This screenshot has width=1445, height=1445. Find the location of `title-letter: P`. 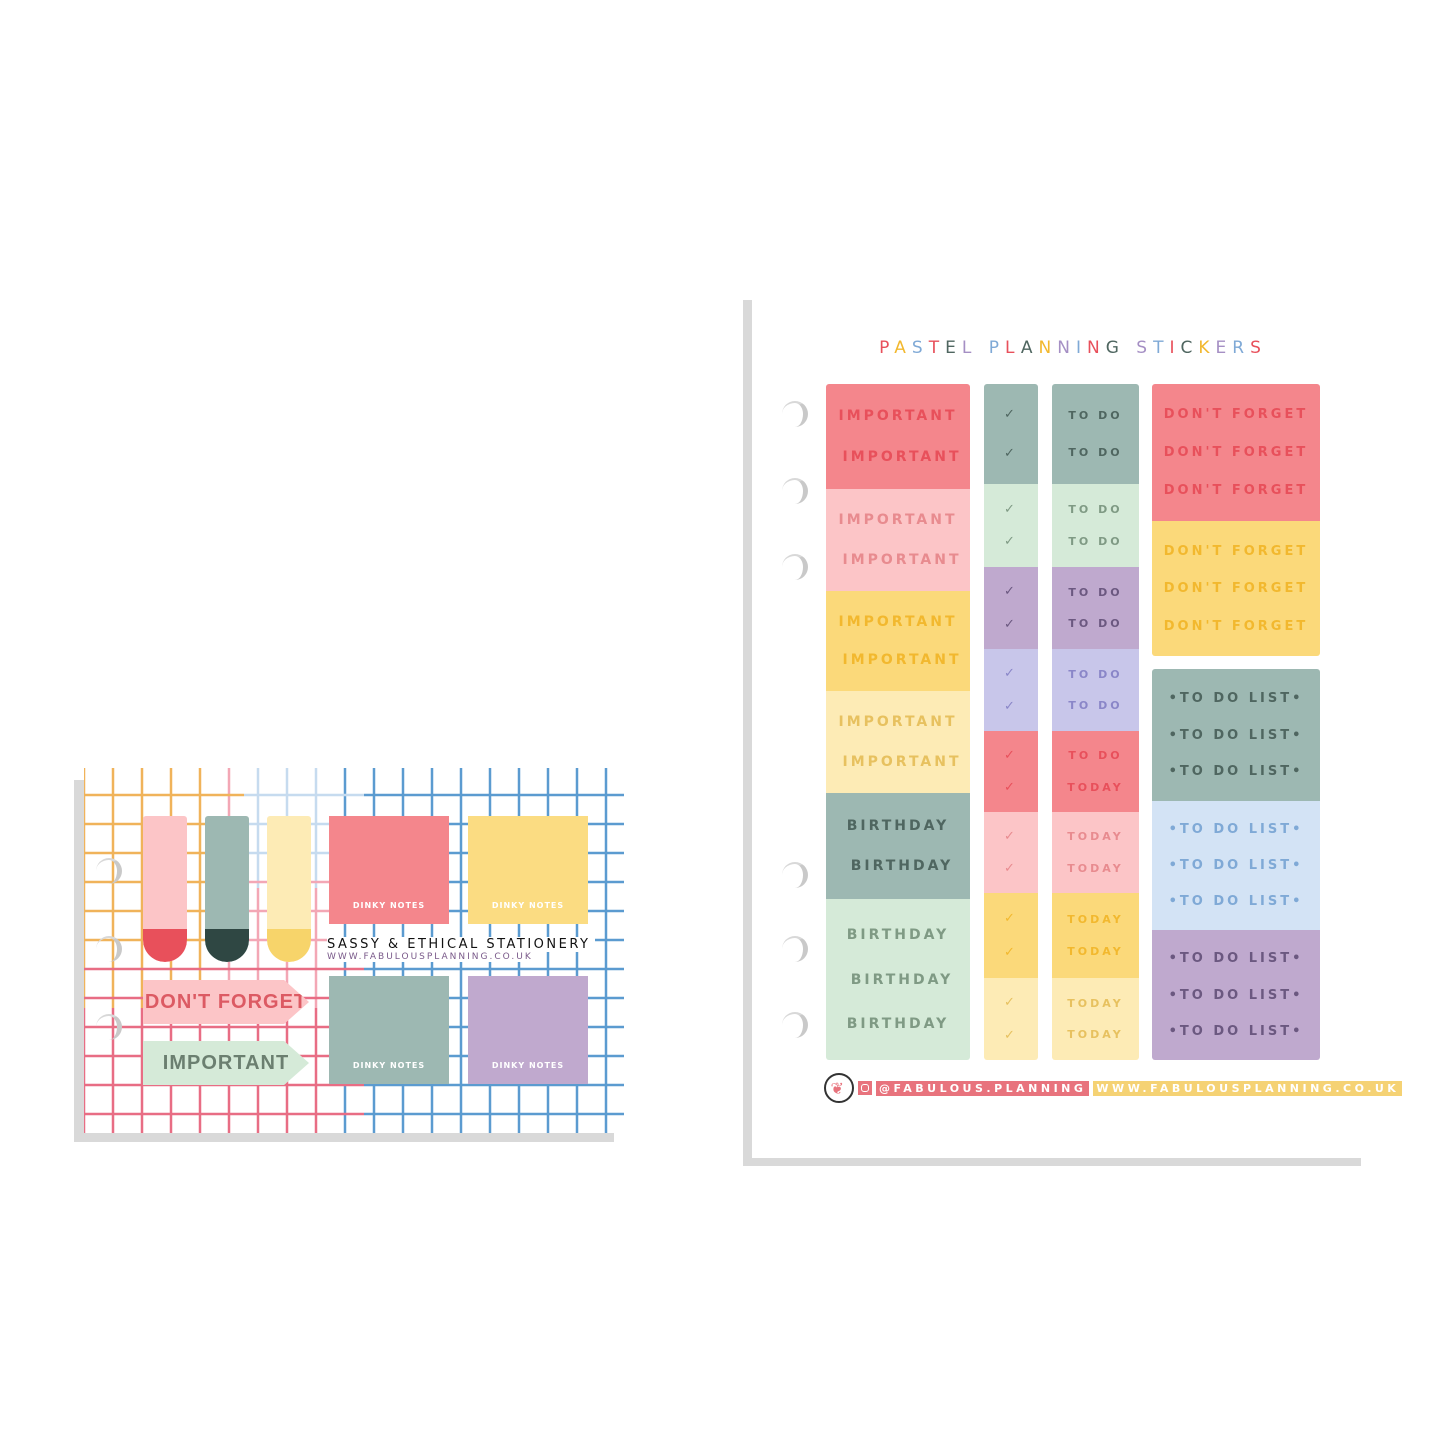

title-letter: P is located at coordinates (997, 348).